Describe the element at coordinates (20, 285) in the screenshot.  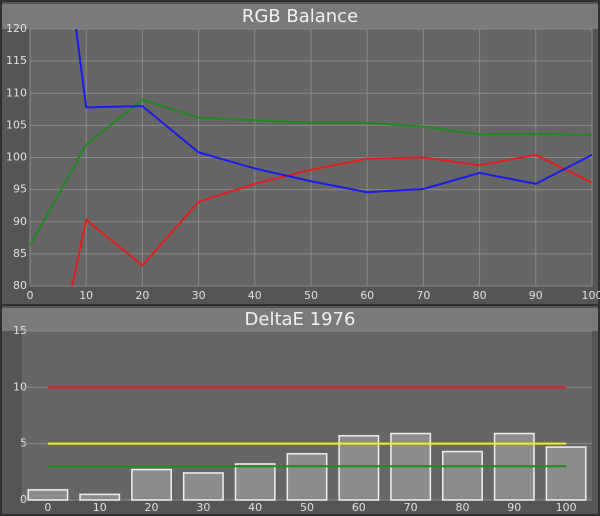
I see `y-tick-label: 80` at that location.